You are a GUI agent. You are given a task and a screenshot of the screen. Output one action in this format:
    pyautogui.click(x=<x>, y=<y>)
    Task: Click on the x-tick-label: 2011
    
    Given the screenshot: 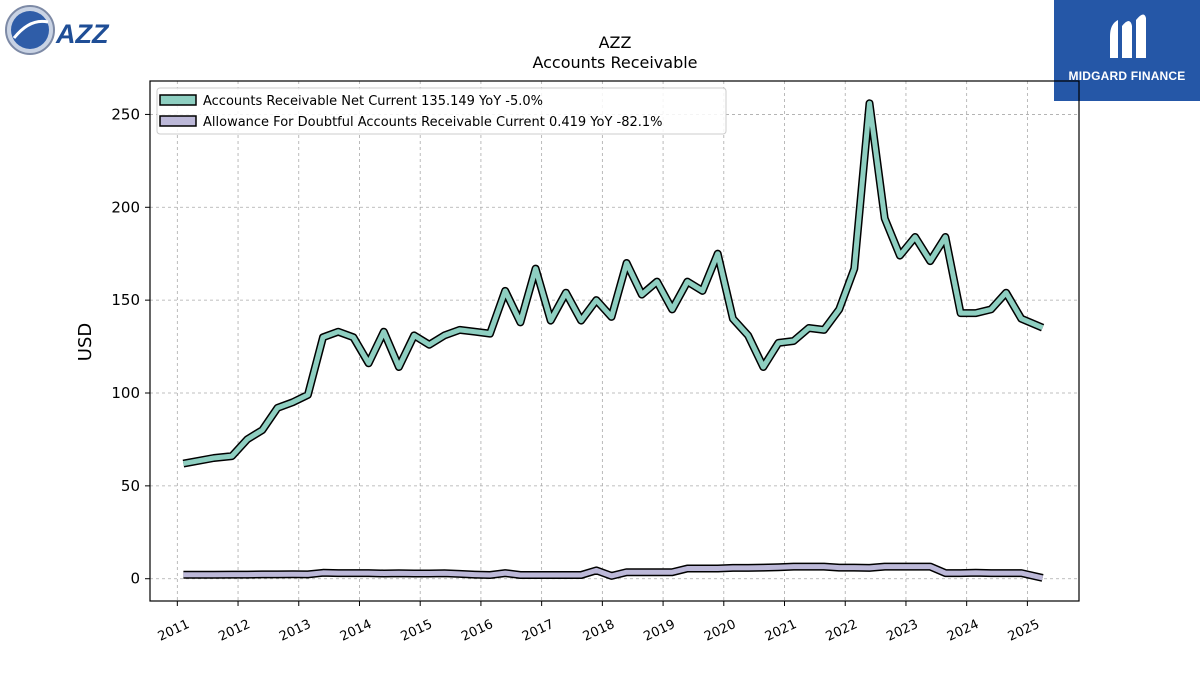 What is the action you would take?
    pyautogui.click(x=174, y=631)
    